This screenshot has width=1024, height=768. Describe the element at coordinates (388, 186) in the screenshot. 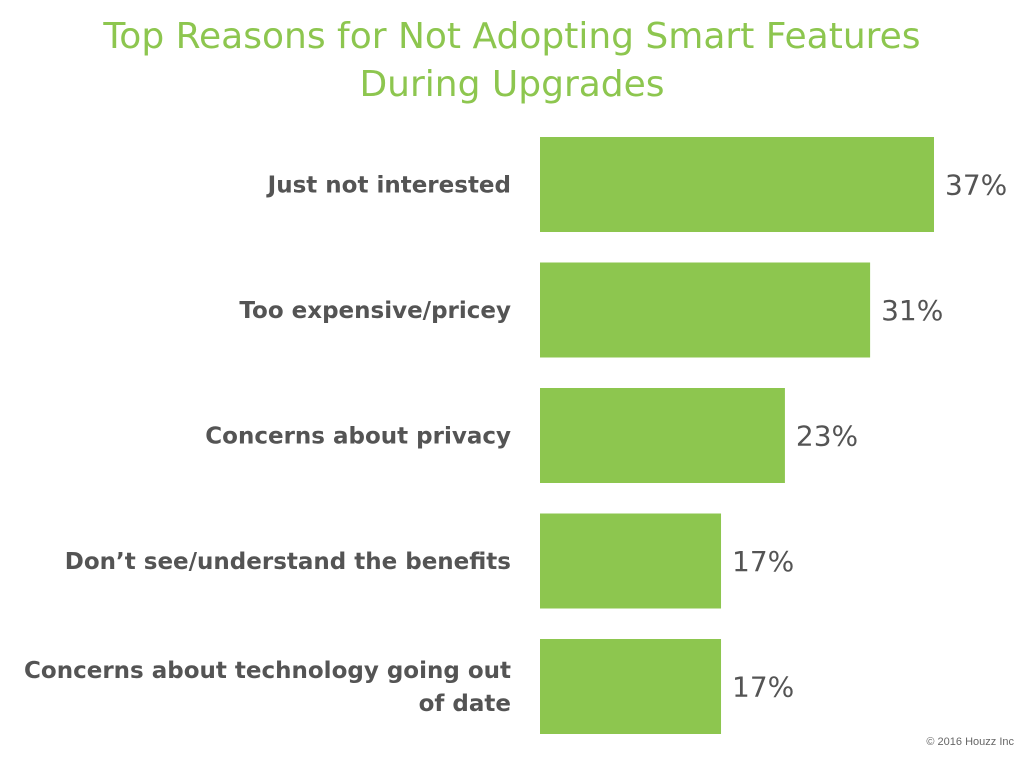

I see `category-label-1: Just not interested` at that location.